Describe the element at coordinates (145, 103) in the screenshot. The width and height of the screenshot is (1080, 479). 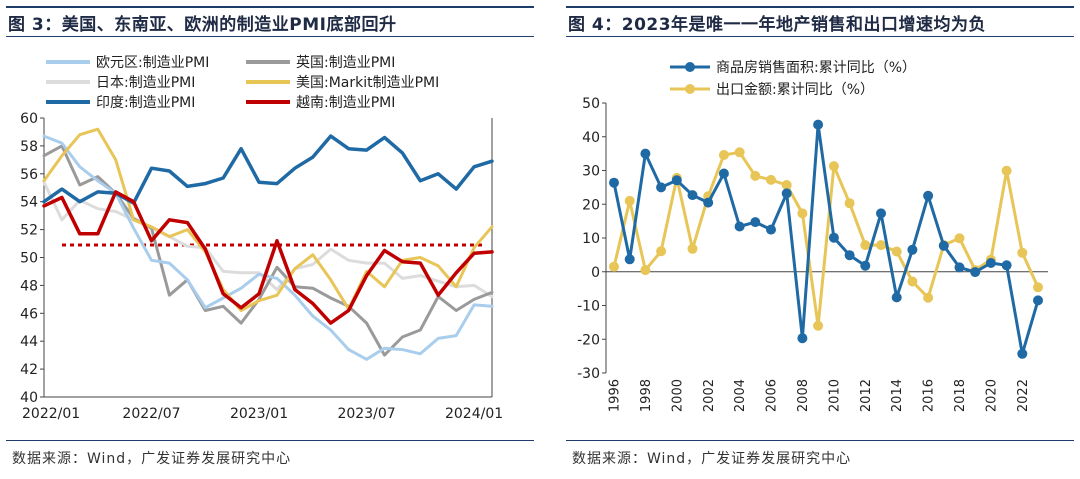
I see `legend-label: 印度:制造业PMI` at that location.